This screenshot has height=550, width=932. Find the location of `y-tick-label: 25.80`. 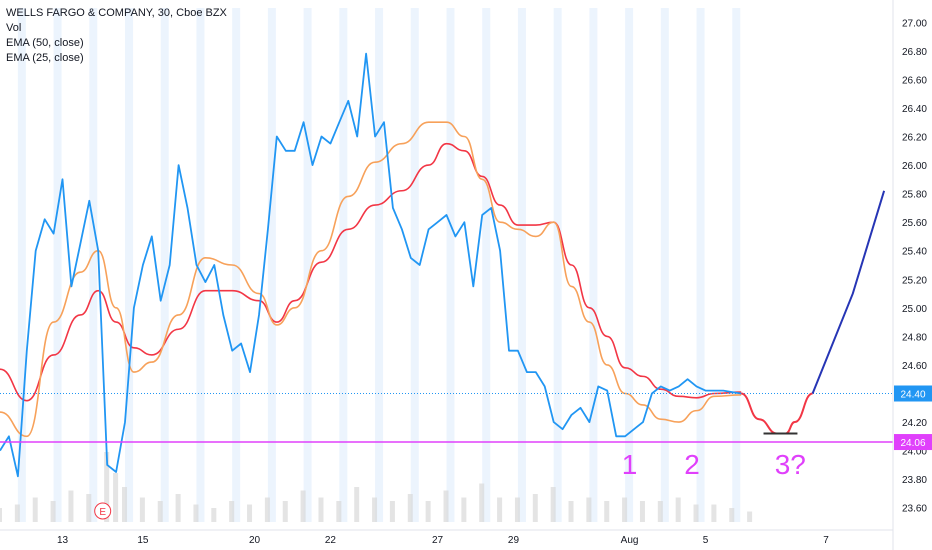

y-tick-label: 25.80 is located at coordinates (914, 195).